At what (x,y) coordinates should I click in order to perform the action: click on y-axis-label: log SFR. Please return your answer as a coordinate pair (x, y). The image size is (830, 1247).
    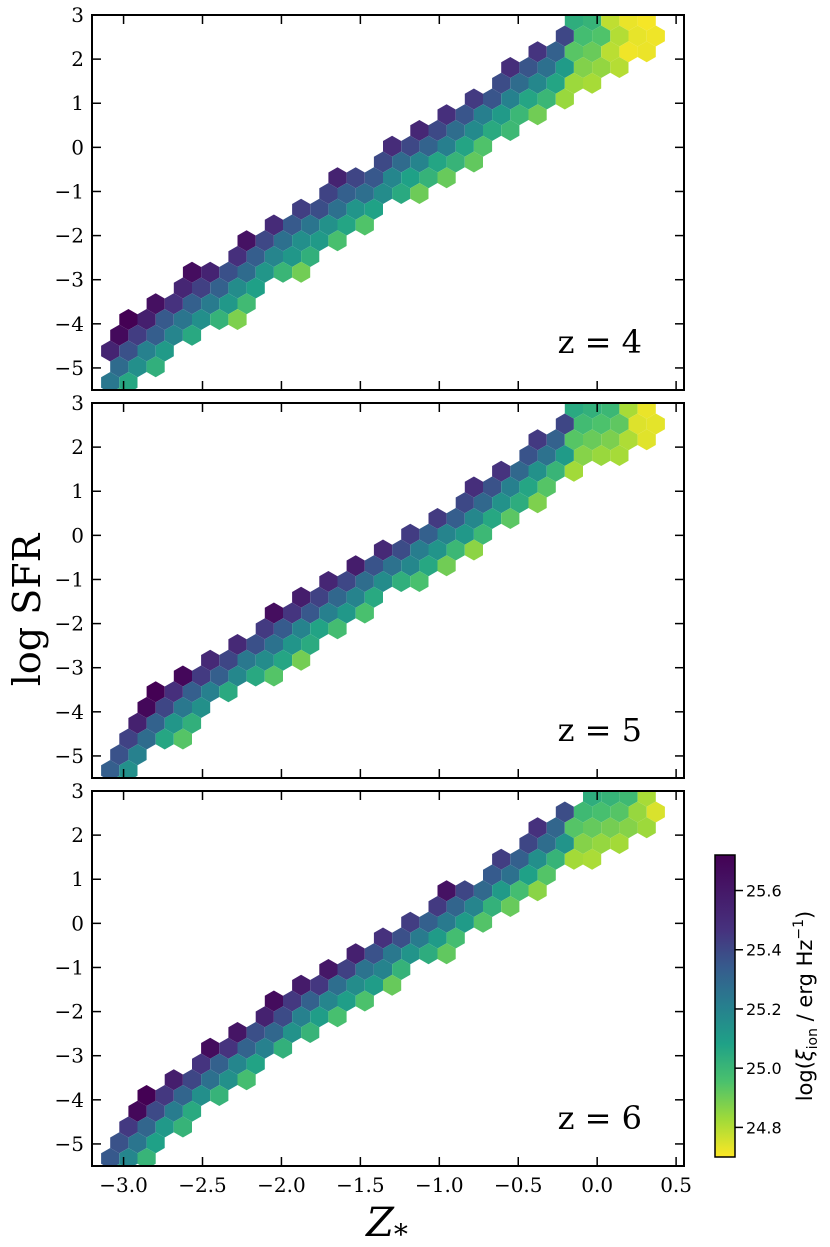
    Looking at the image, I should click on (27, 609).